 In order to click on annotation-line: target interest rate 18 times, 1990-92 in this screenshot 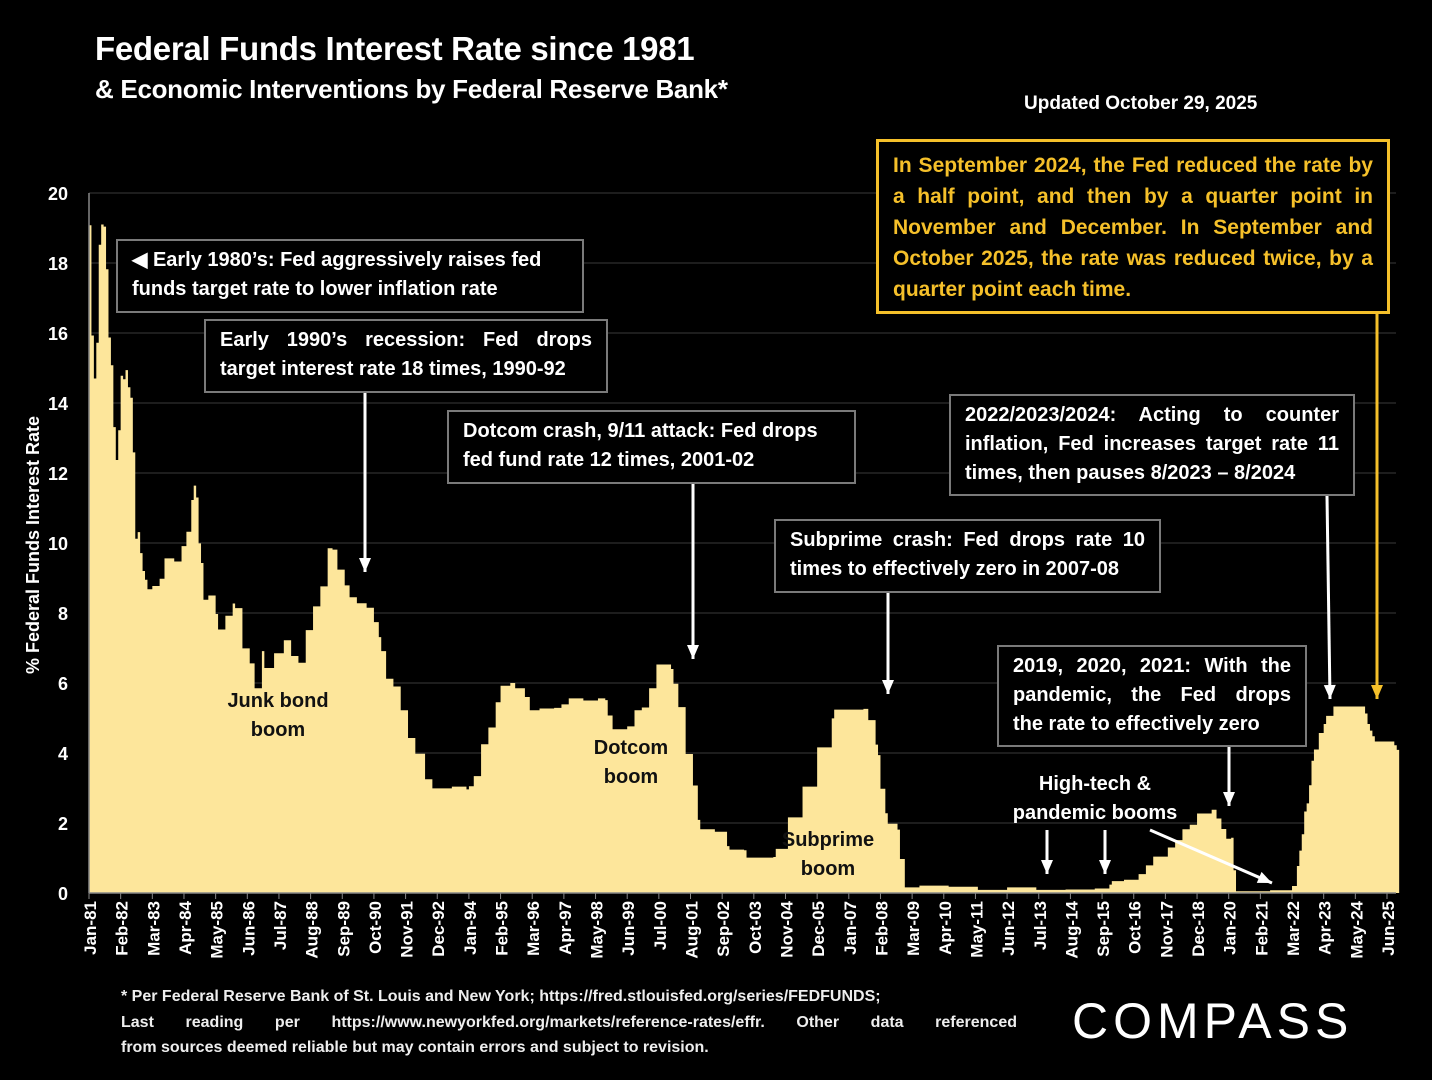, I will do `click(393, 369)`.